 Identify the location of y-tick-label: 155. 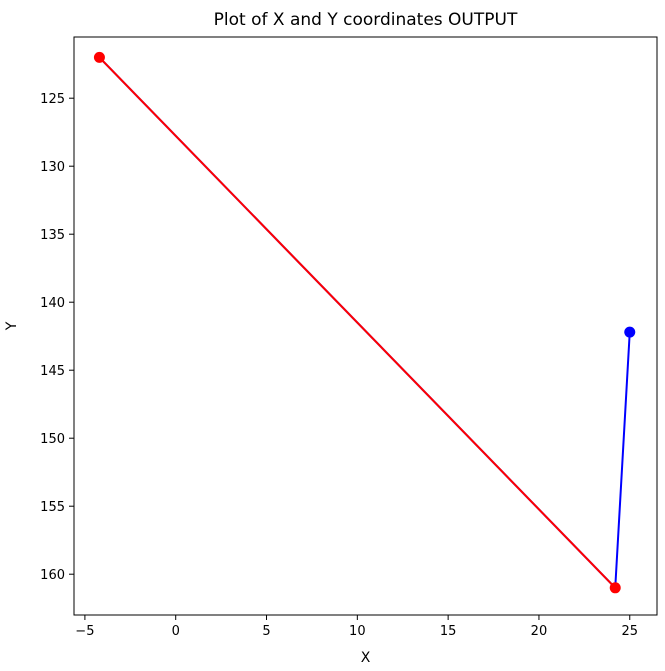
(52, 507).